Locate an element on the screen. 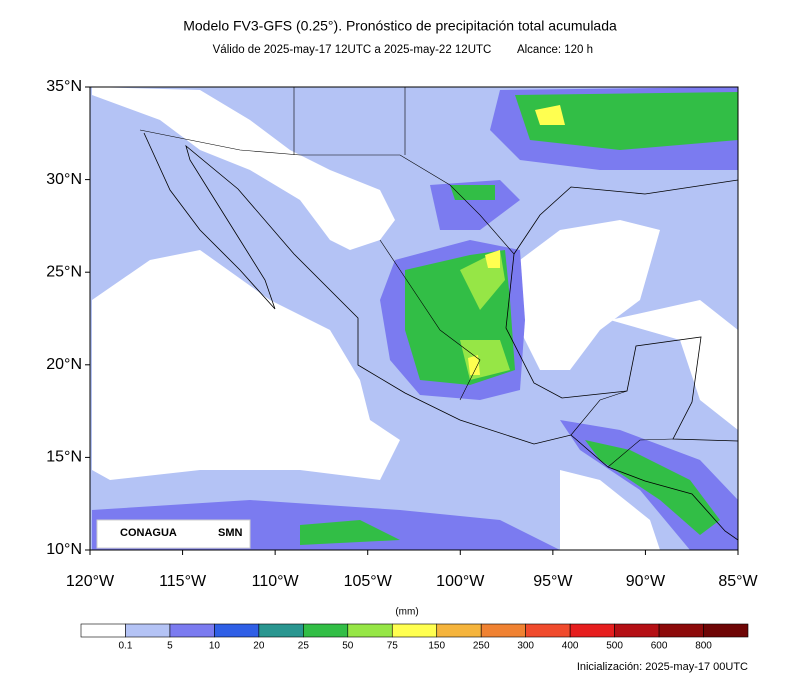  colorbar-label: 20 is located at coordinates (259, 646).